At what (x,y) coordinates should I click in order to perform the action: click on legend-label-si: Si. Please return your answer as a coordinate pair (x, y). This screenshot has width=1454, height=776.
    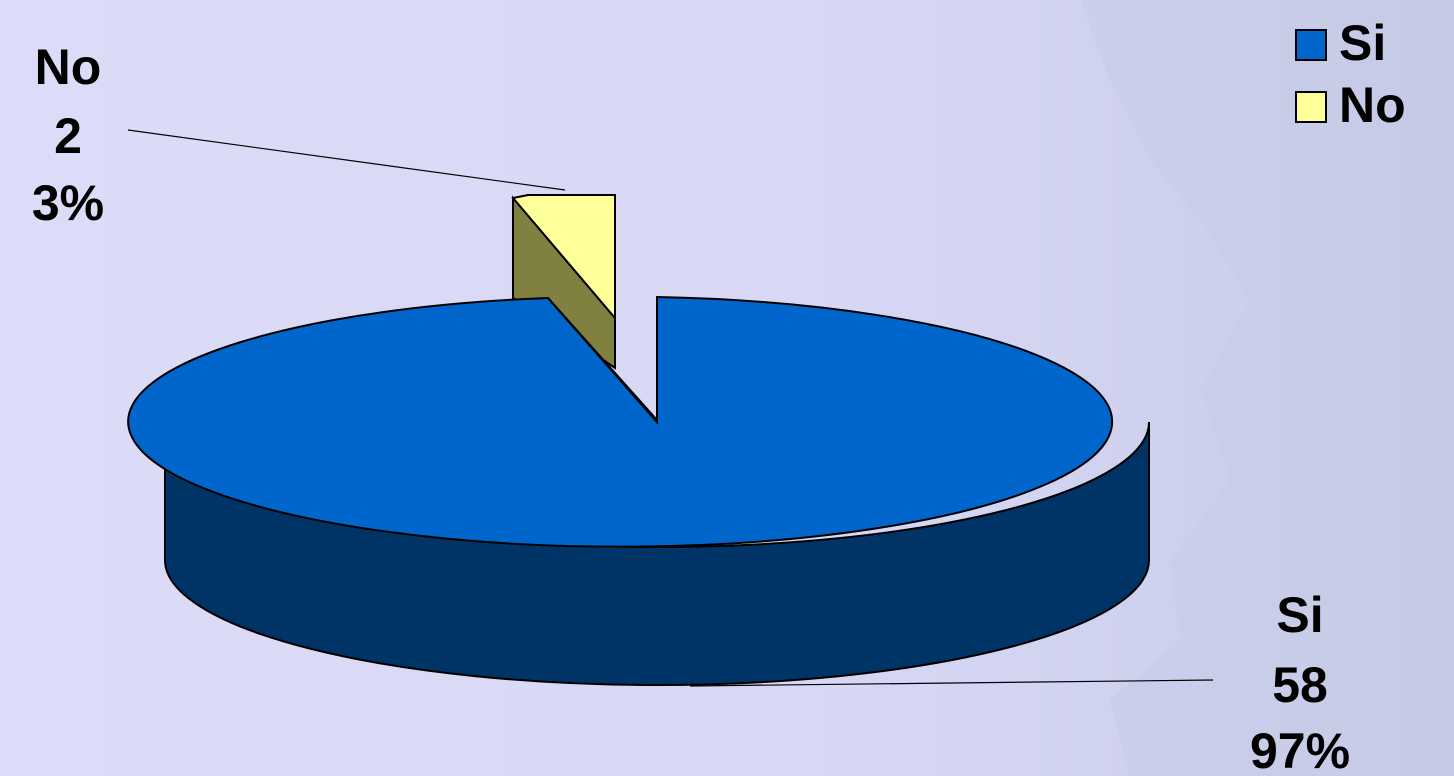
    Looking at the image, I should click on (1363, 43).